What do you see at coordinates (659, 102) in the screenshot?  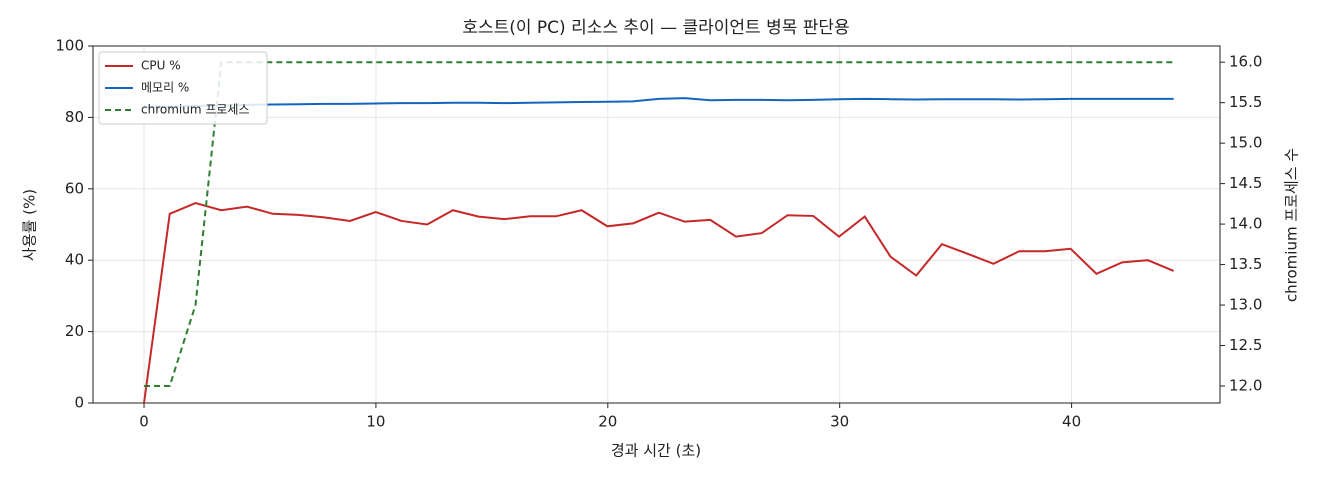 I see `series-line` at bounding box center [659, 102].